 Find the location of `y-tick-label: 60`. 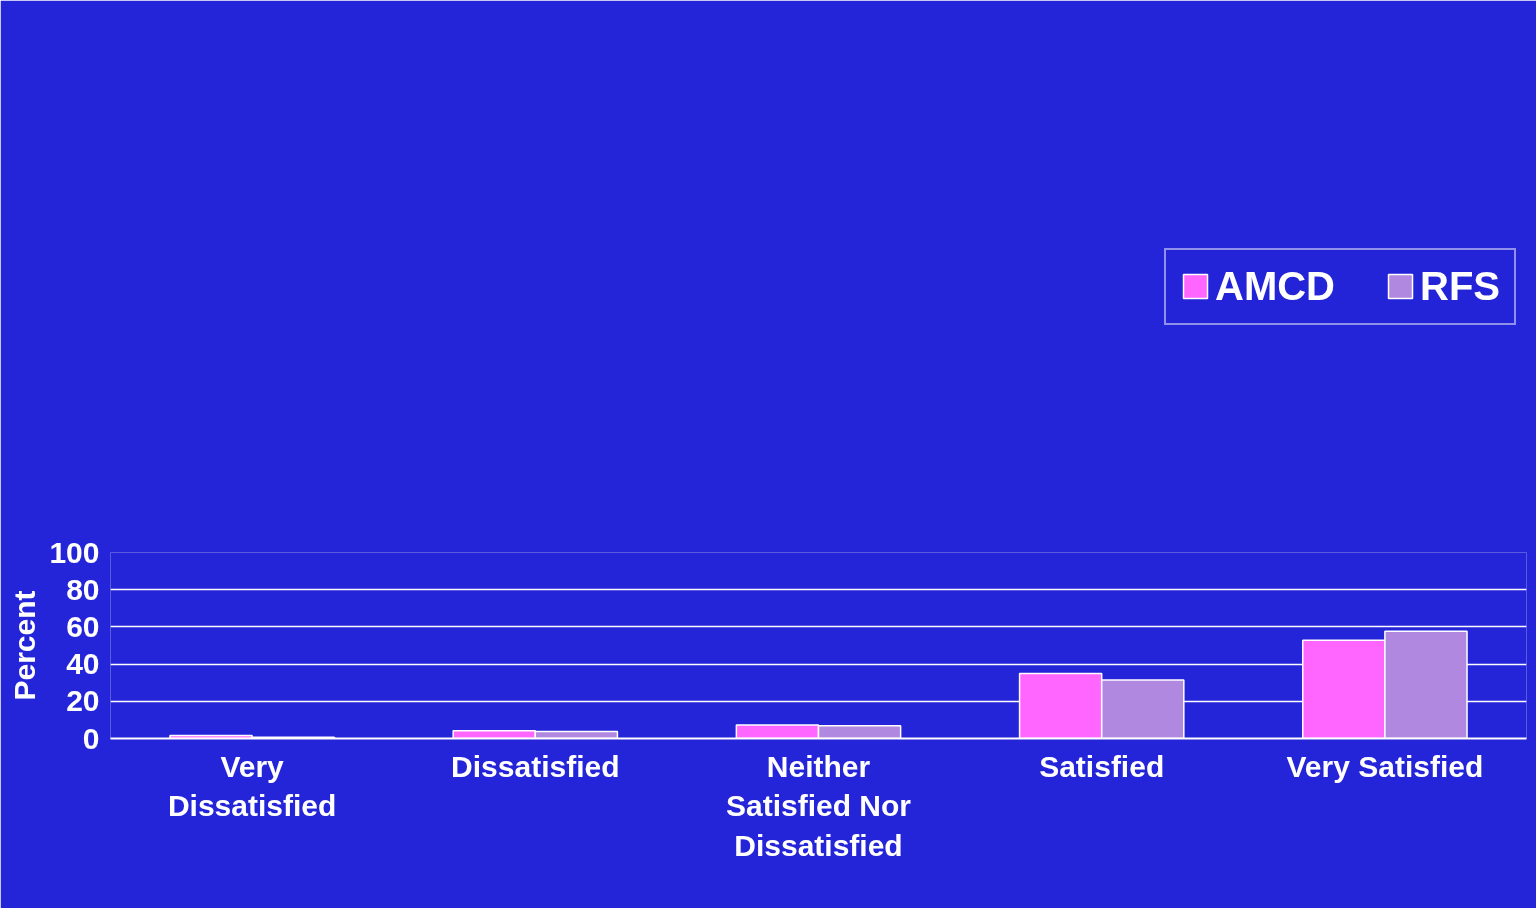

y-tick-label: 60 is located at coordinates (83, 626).